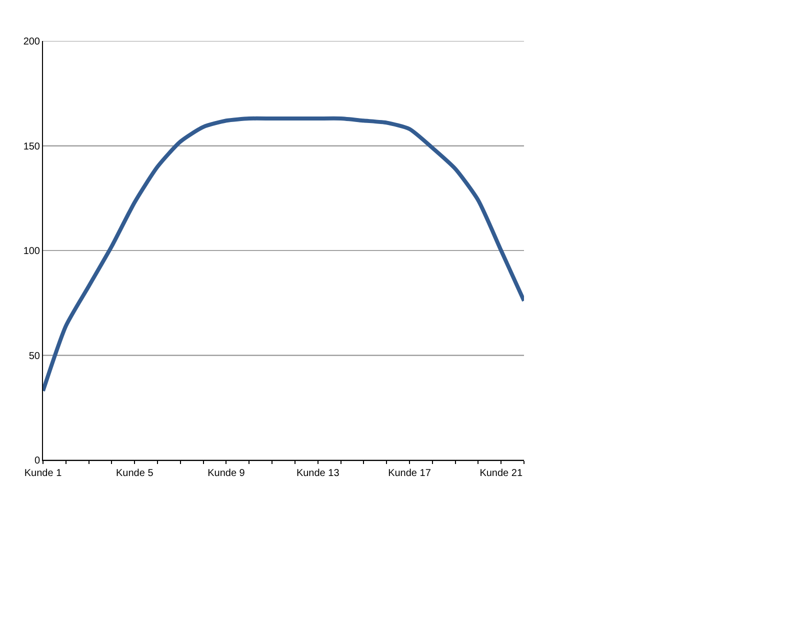  What do you see at coordinates (34, 356) in the screenshot?
I see `y-tick-label: 50` at bounding box center [34, 356].